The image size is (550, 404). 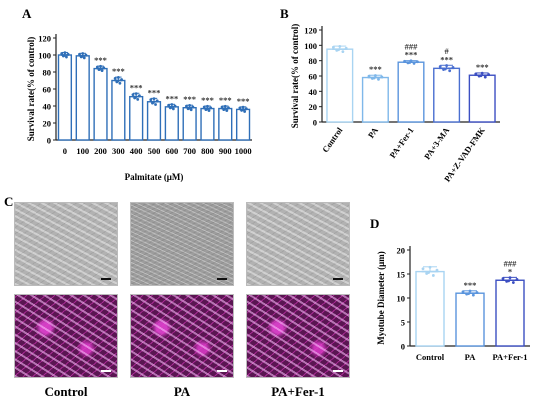 I want to click on y-tick-label: 0, so click(x=403, y=347).